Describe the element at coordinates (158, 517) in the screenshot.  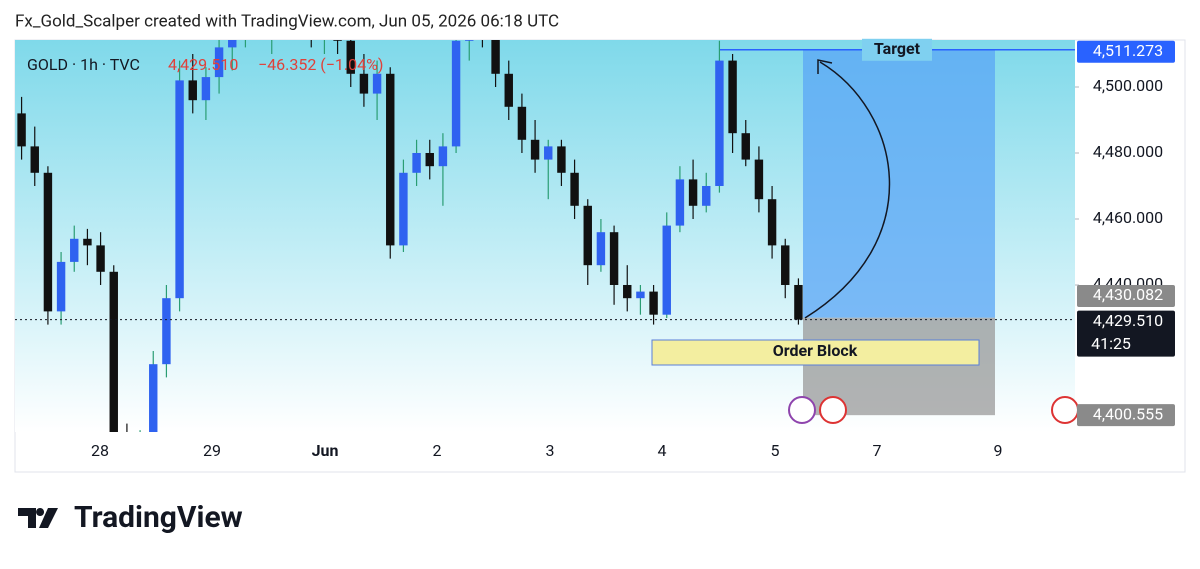
I see `brand: TradingView` at that location.